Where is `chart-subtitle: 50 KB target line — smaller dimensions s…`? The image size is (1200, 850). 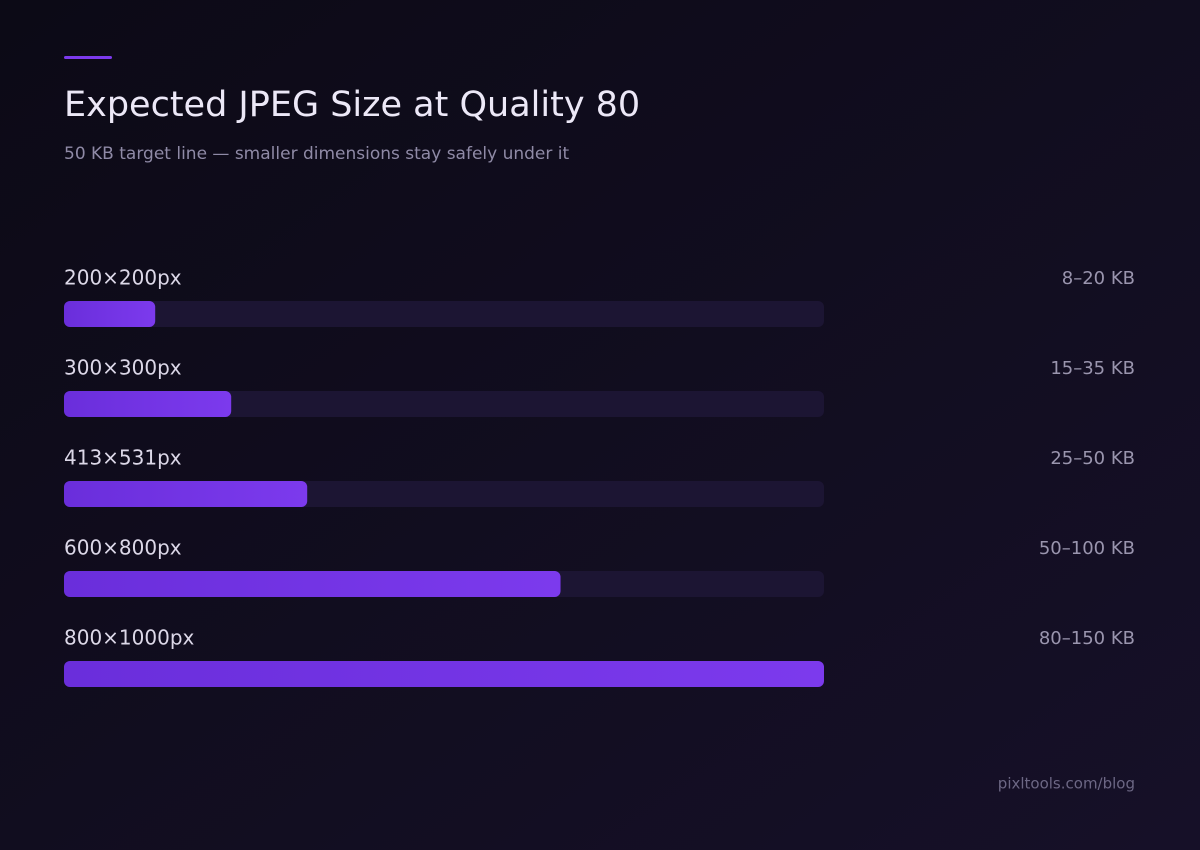 chart-subtitle: 50 KB target line — smaller dimensions s… is located at coordinates (317, 154).